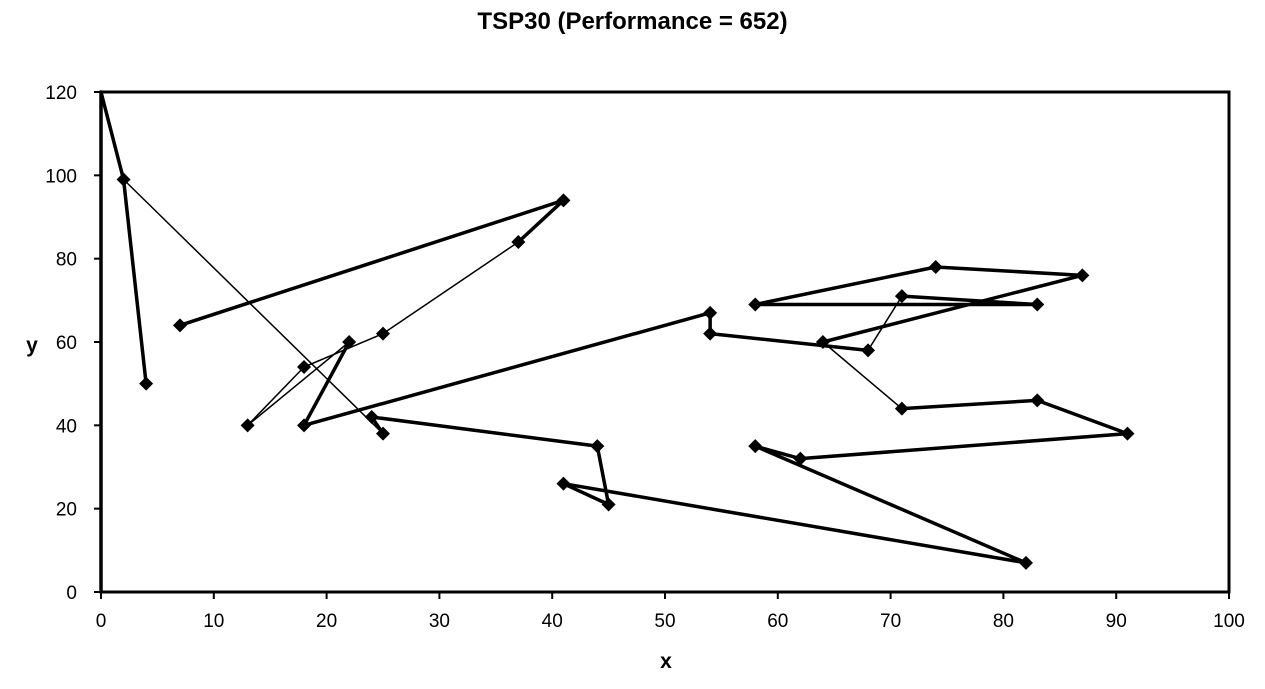 The height and width of the screenshot is (689, 1265). I want to click on x-tick-label: 100, so click(1229, 621).